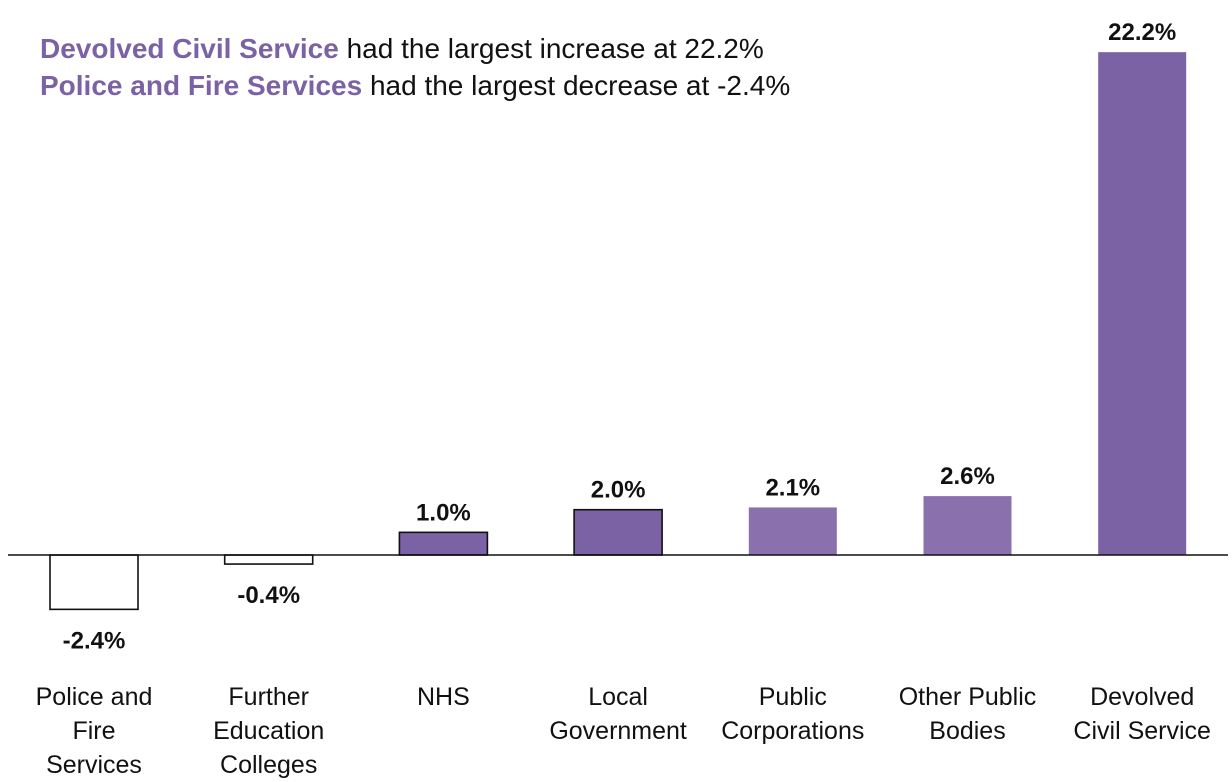  I want to click on data-label: 22.2%, so click(1142, 32).